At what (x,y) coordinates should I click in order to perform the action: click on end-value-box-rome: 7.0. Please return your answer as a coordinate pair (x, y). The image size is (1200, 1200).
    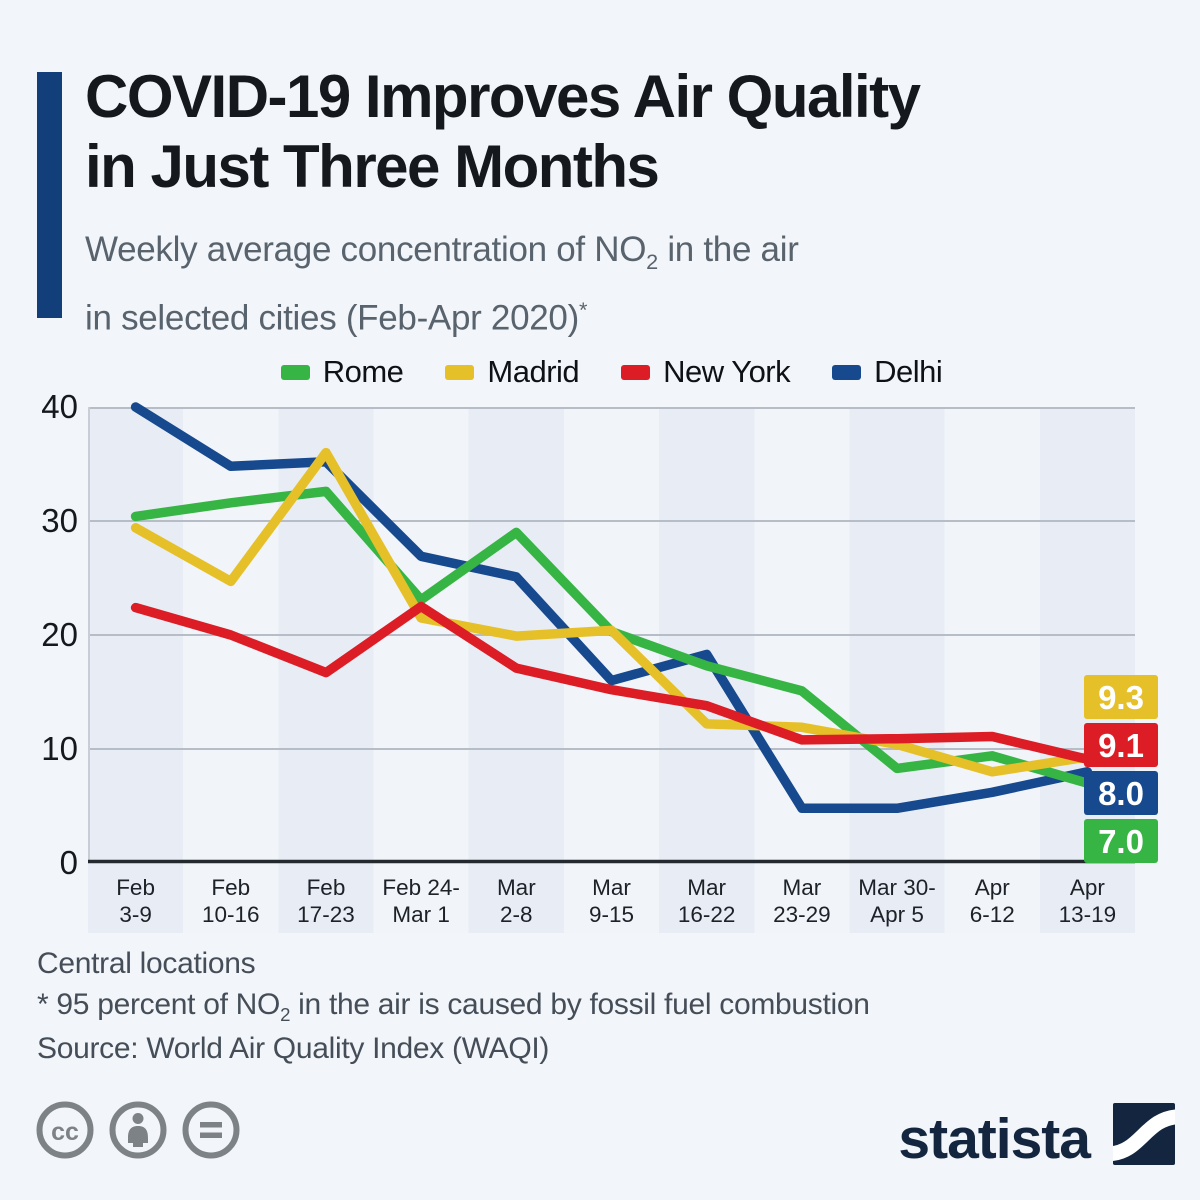
    Looking at the image, I should click on (1121, 841).